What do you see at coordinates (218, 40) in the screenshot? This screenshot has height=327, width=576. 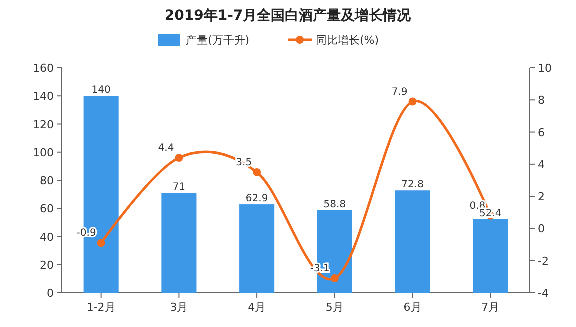 I see `legend-label: 产量(万千升)` at bounding box center [218, 40].